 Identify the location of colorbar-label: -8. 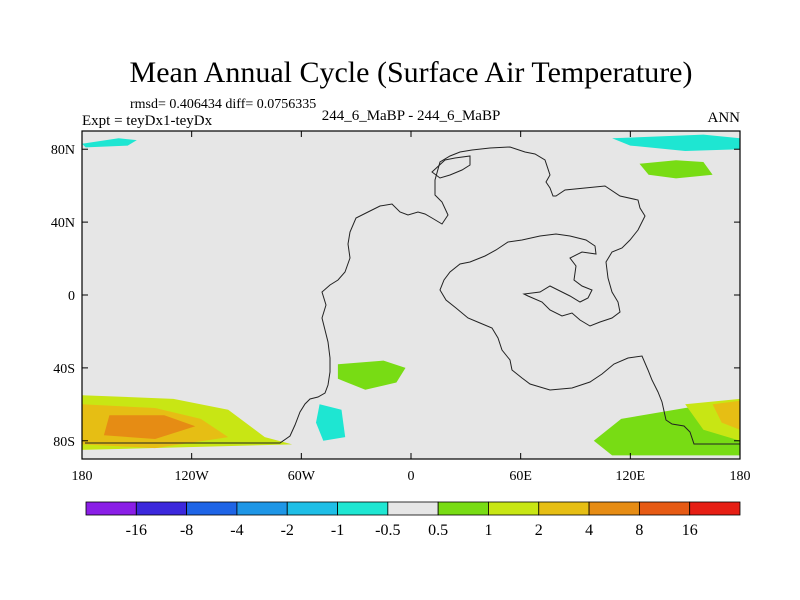
(186, 530).